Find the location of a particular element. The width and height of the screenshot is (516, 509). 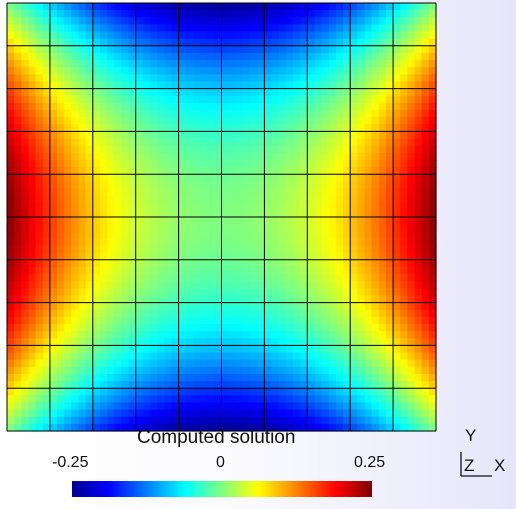

axis-label-y: Y is located at coordinates (470, 436).